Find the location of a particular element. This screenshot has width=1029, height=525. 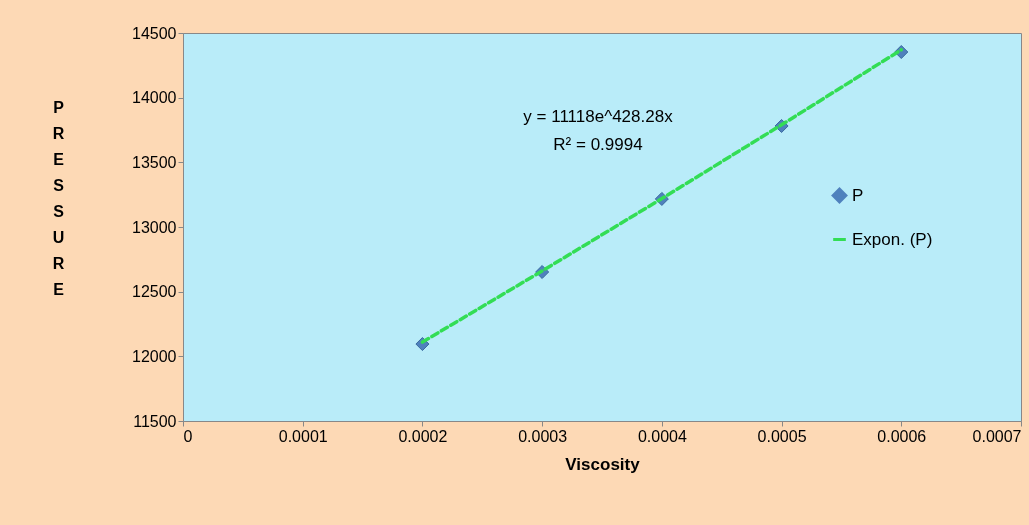

legend-label: Expon. (P) is located at coordinates (892, 239).